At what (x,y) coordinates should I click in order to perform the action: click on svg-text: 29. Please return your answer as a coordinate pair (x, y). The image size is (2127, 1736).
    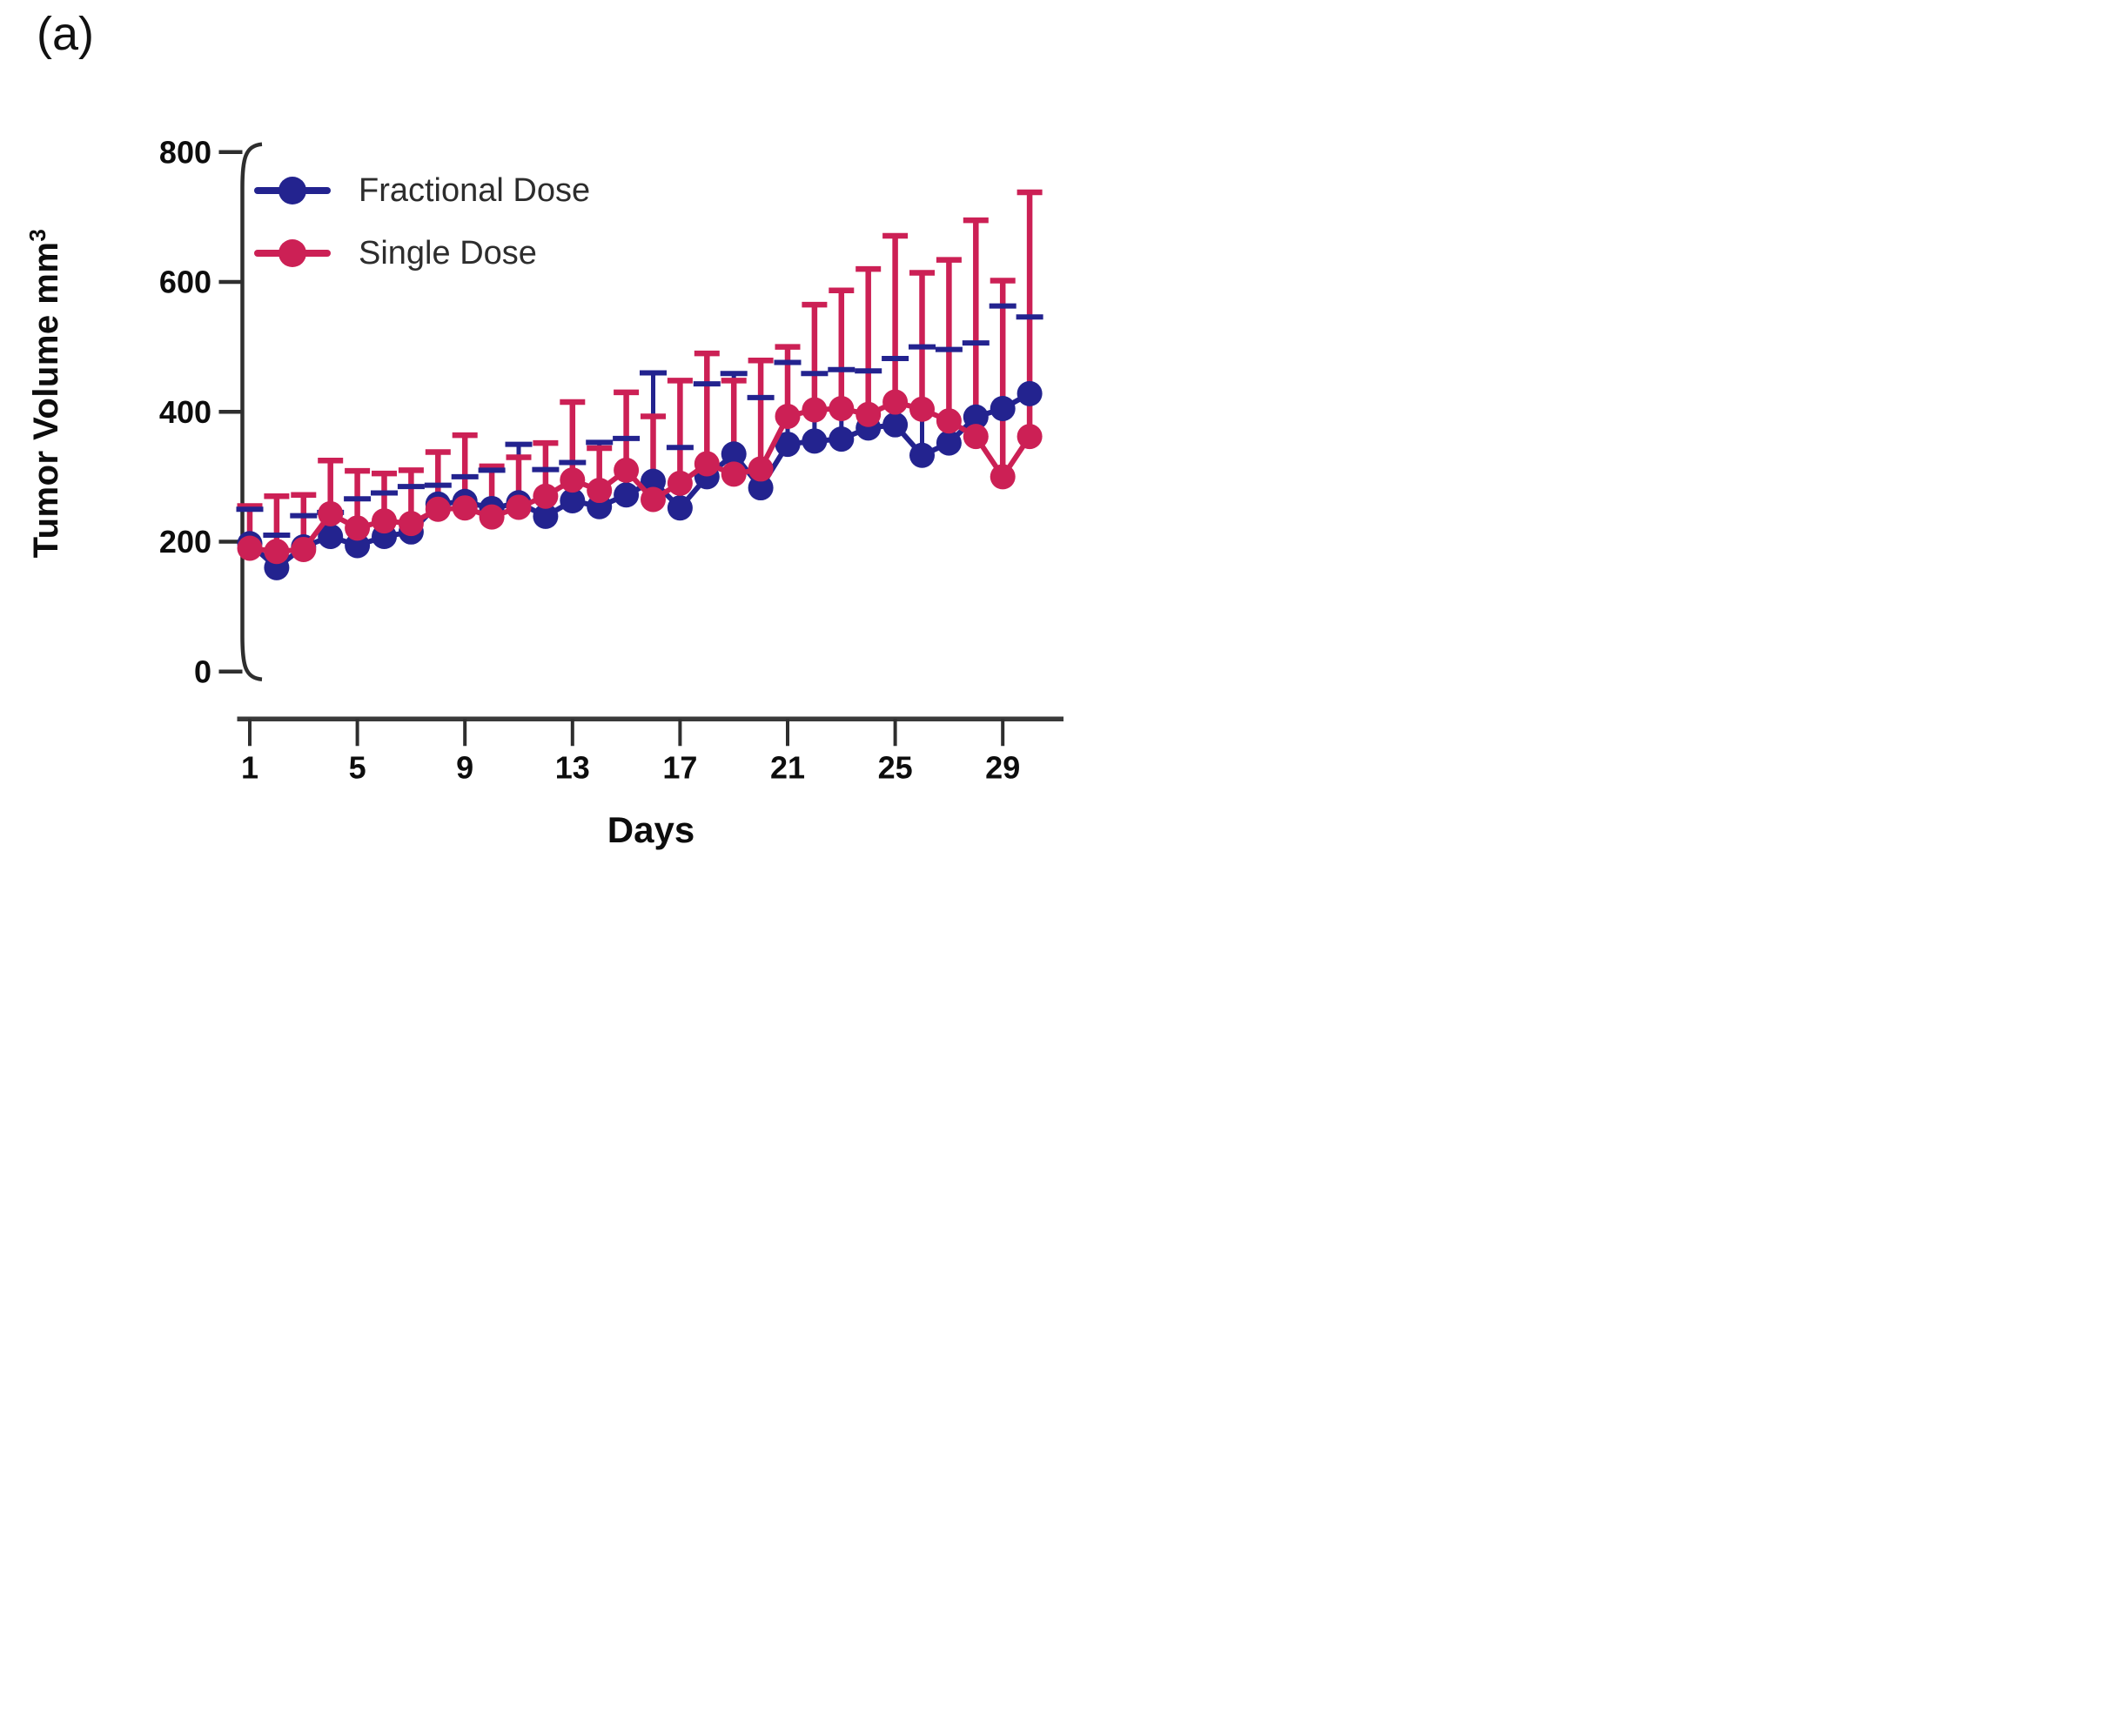
    Looking at the image, I should click on (1002, 767).